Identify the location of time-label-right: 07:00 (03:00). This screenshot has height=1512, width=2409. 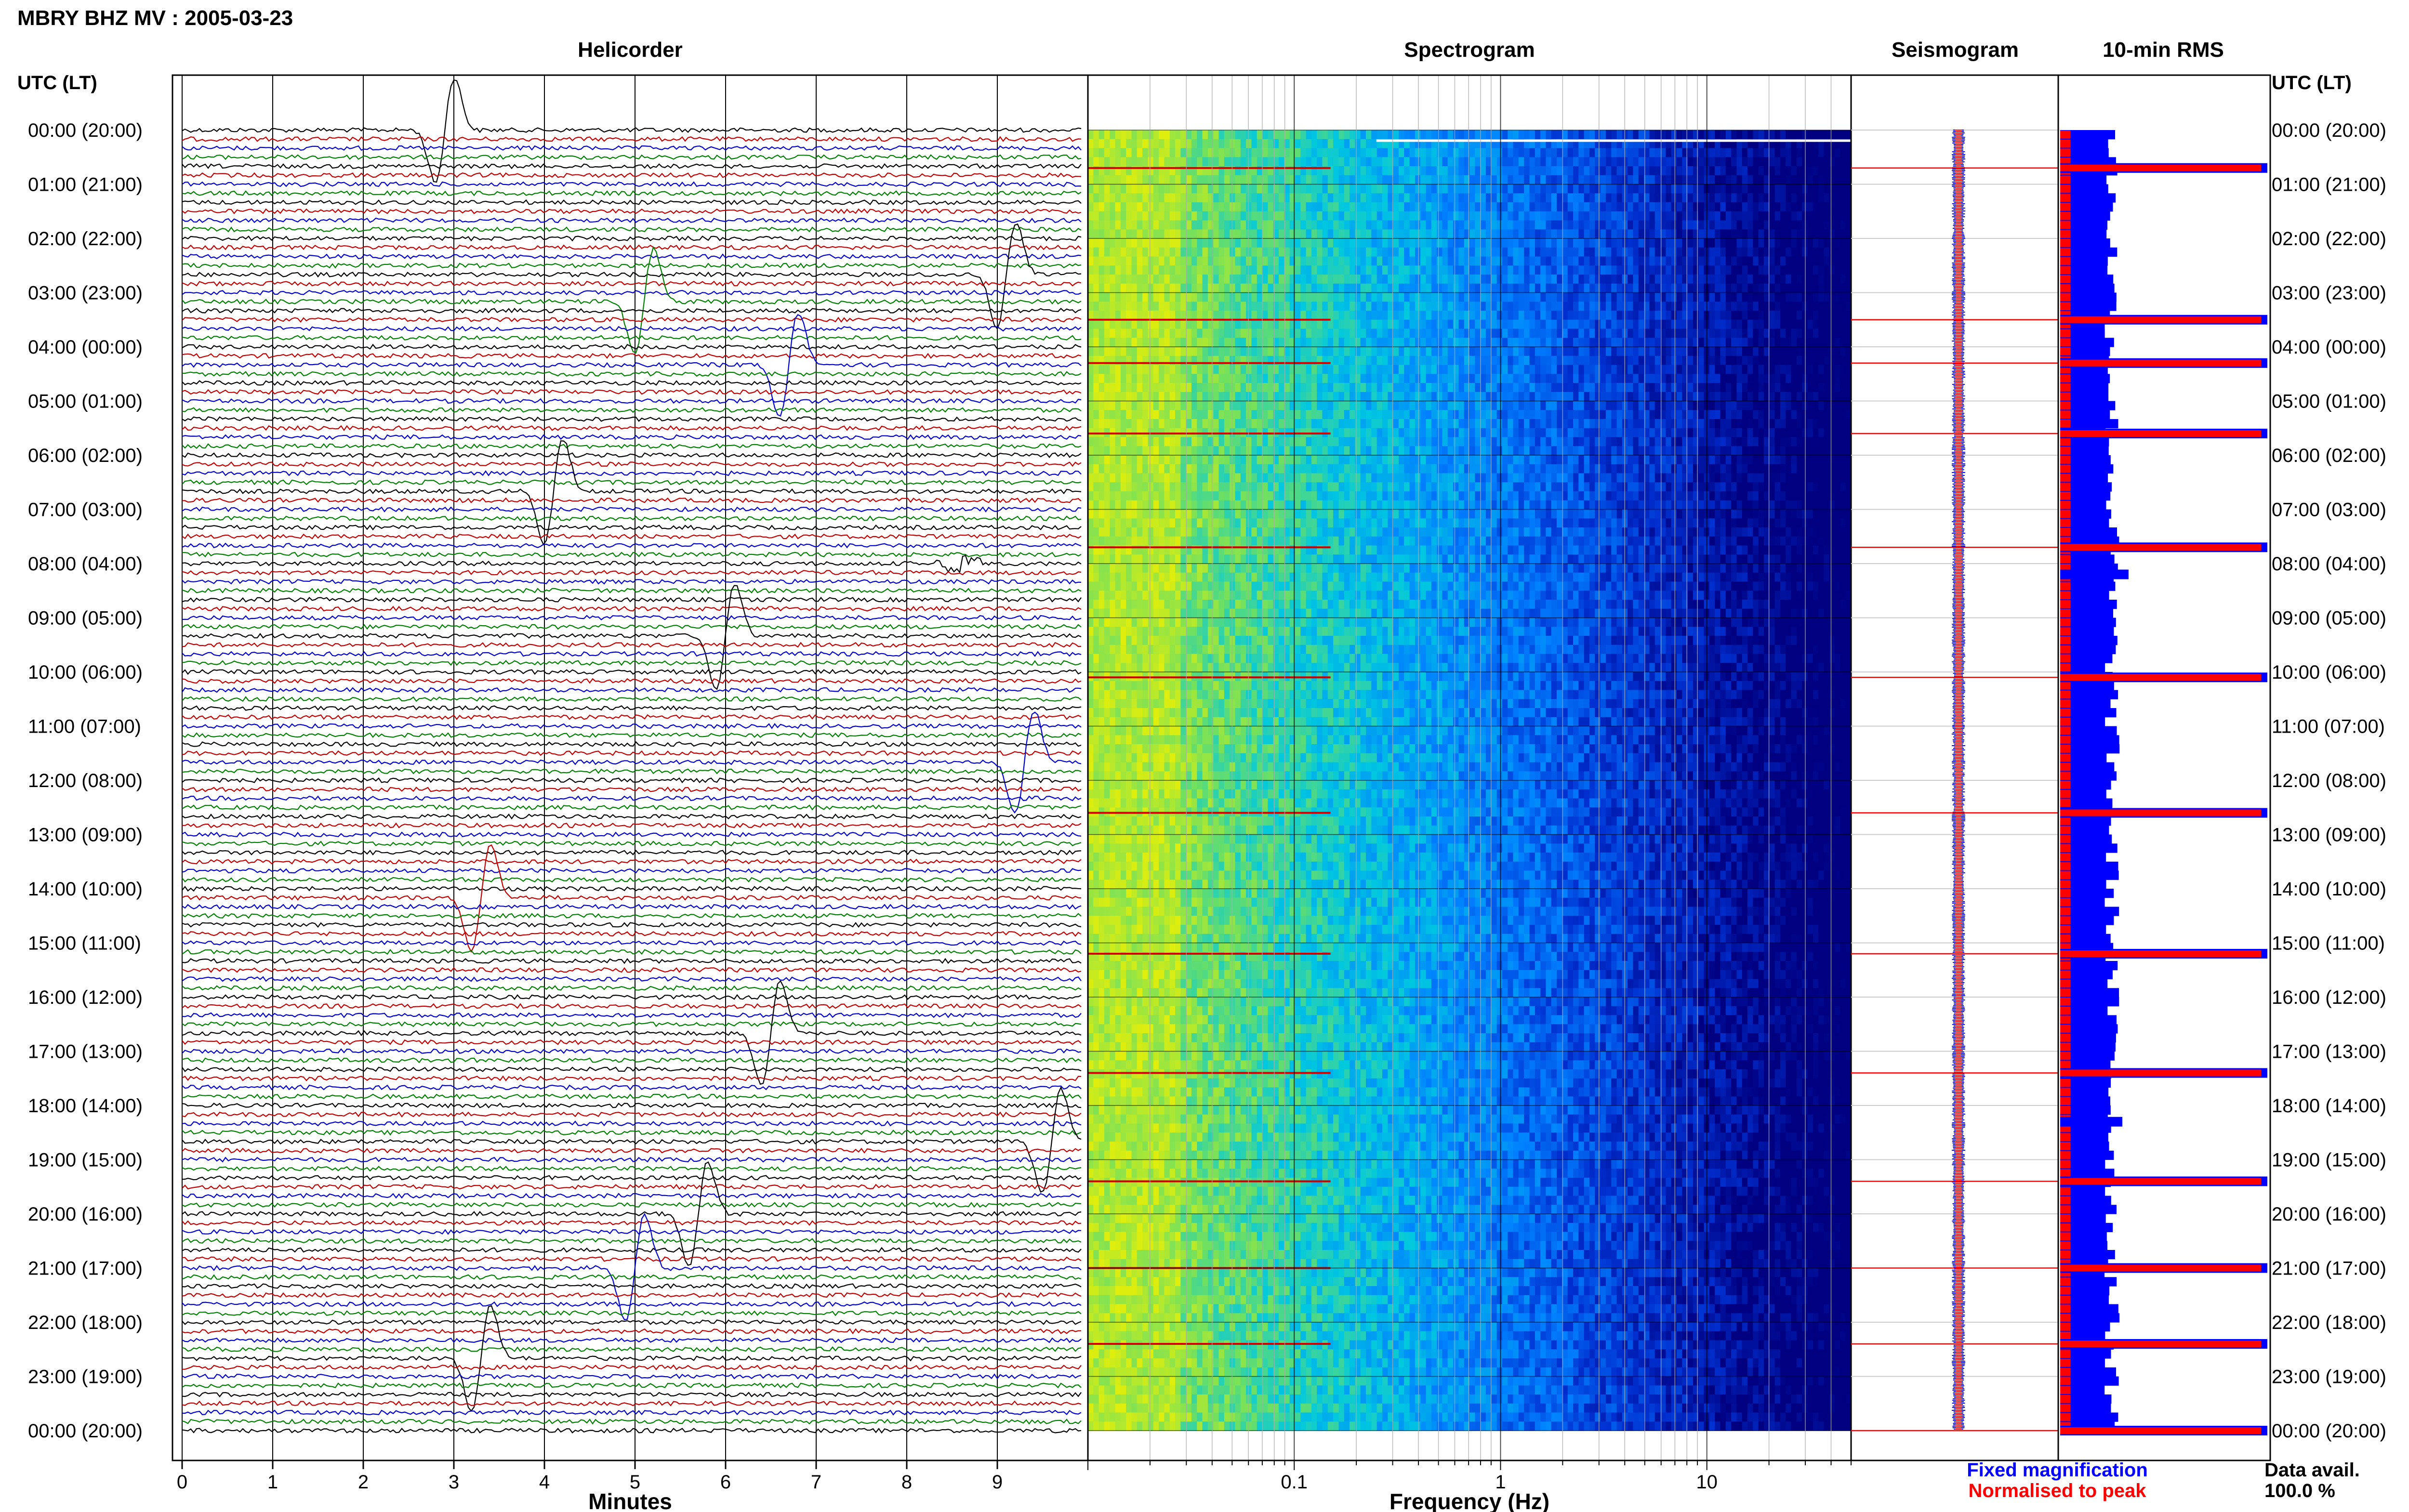
(2329, 510).